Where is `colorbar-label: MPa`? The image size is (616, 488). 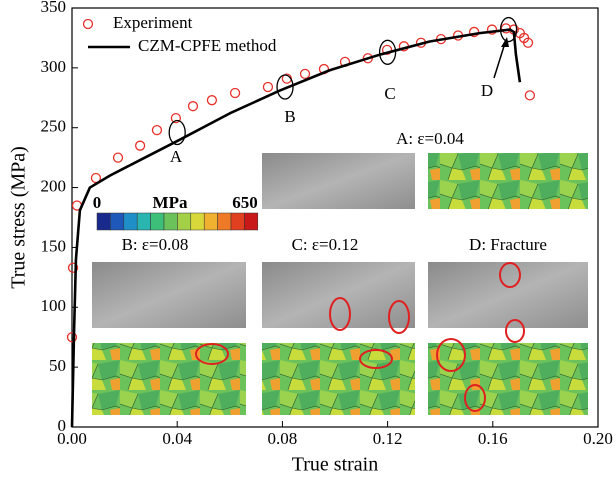
colorbar-label: MPa is located at coordinates (170, 202).